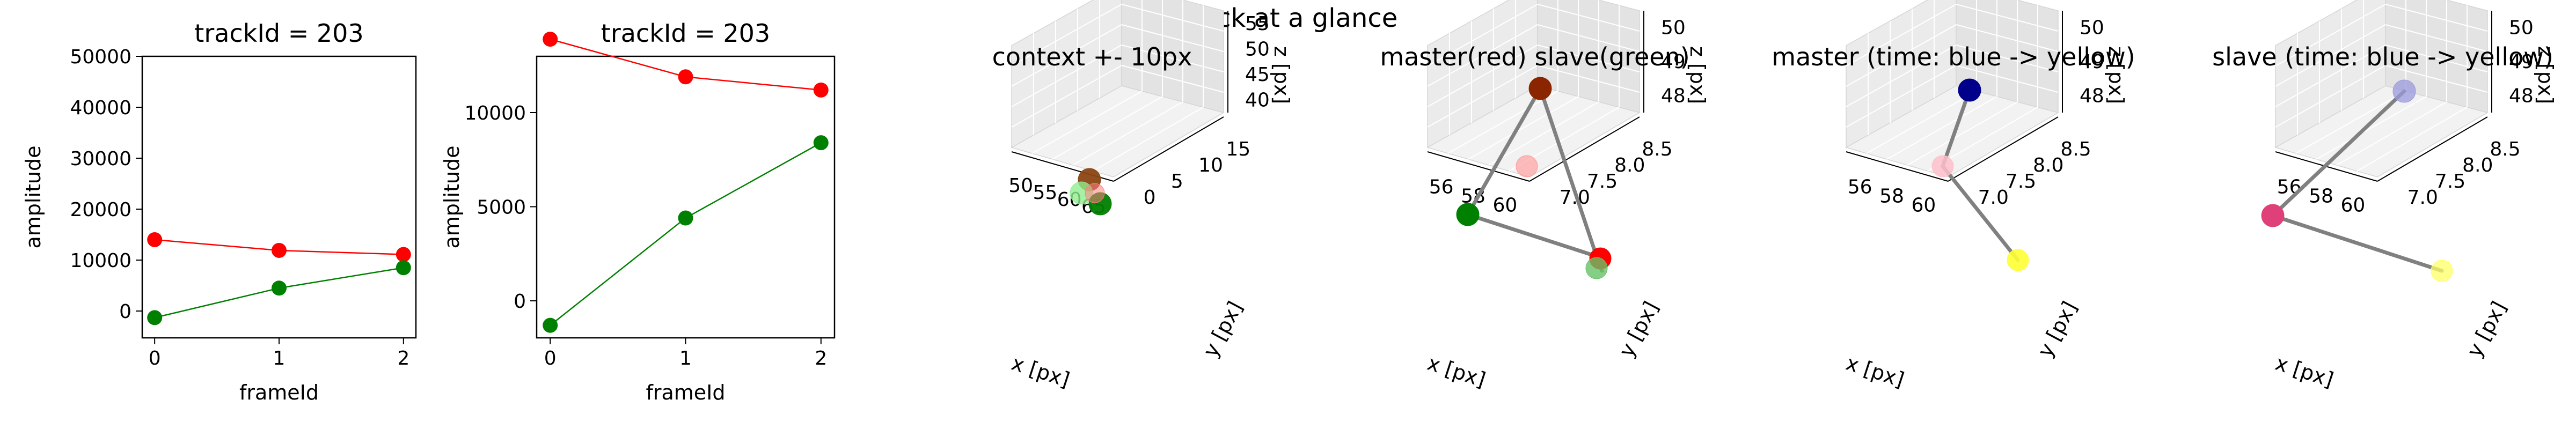 This screenshot has height=429, width=2576. I want to click on x-axis-line, so click(1897, 166).